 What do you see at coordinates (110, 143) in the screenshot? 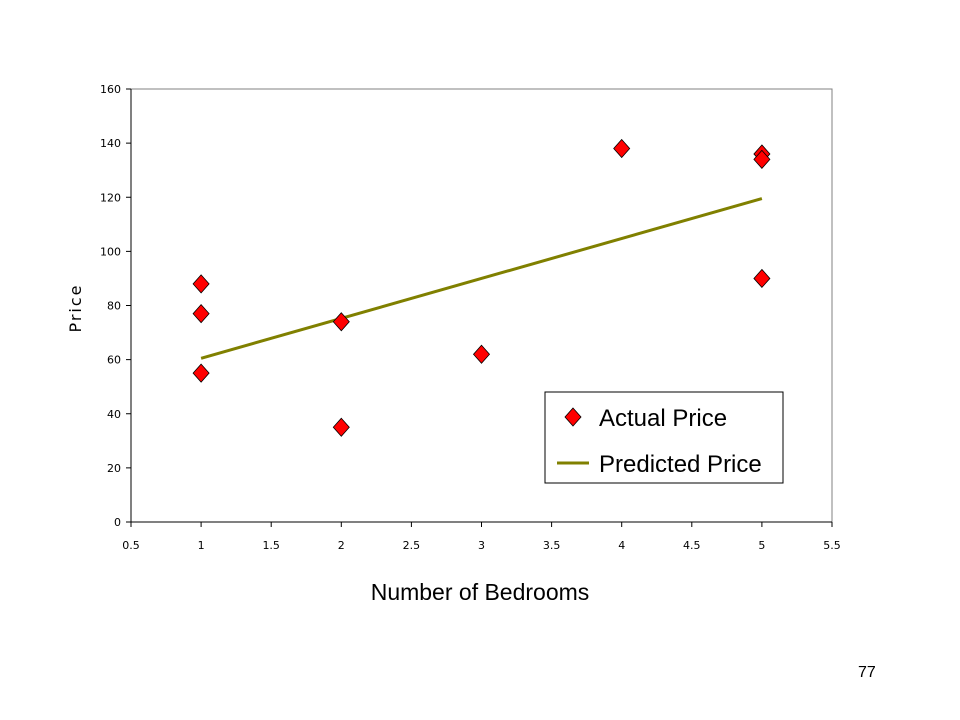
I see `y-tick-label: 140` at bounding box center [110, 143].